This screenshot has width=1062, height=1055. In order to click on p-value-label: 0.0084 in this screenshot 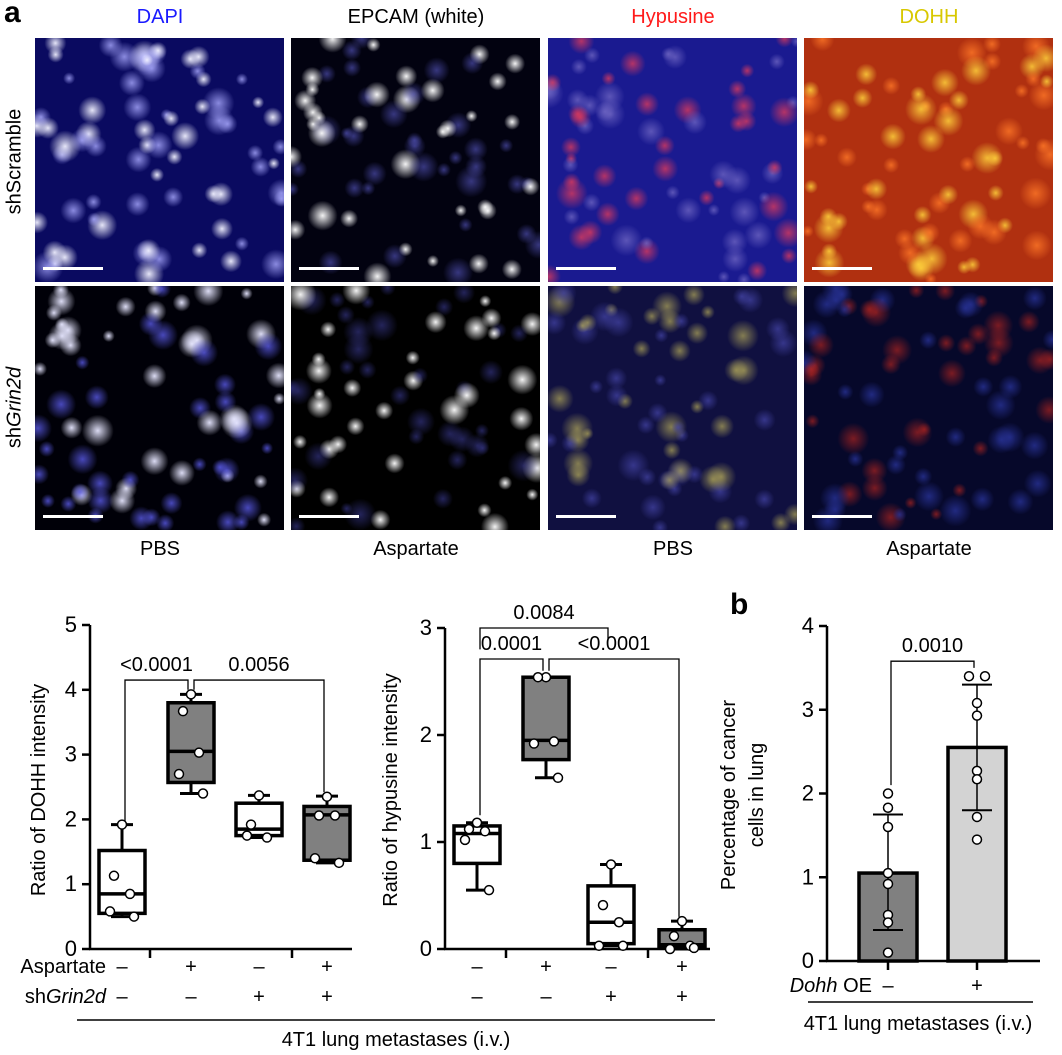, I will do `click(543, 613)`.